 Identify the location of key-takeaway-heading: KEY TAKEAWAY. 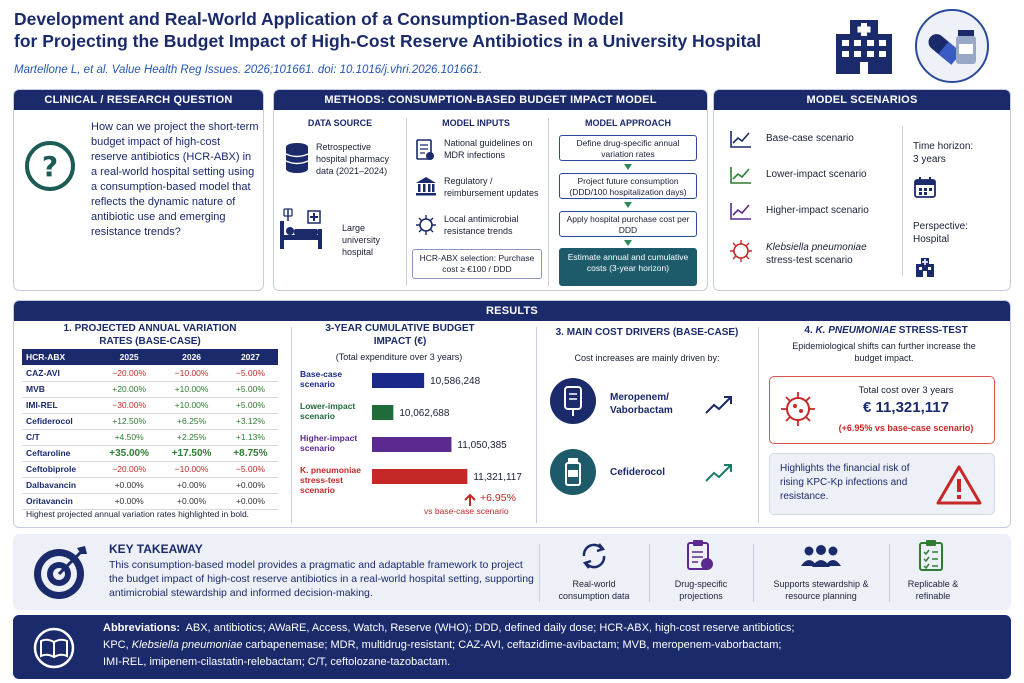
(156, 549).